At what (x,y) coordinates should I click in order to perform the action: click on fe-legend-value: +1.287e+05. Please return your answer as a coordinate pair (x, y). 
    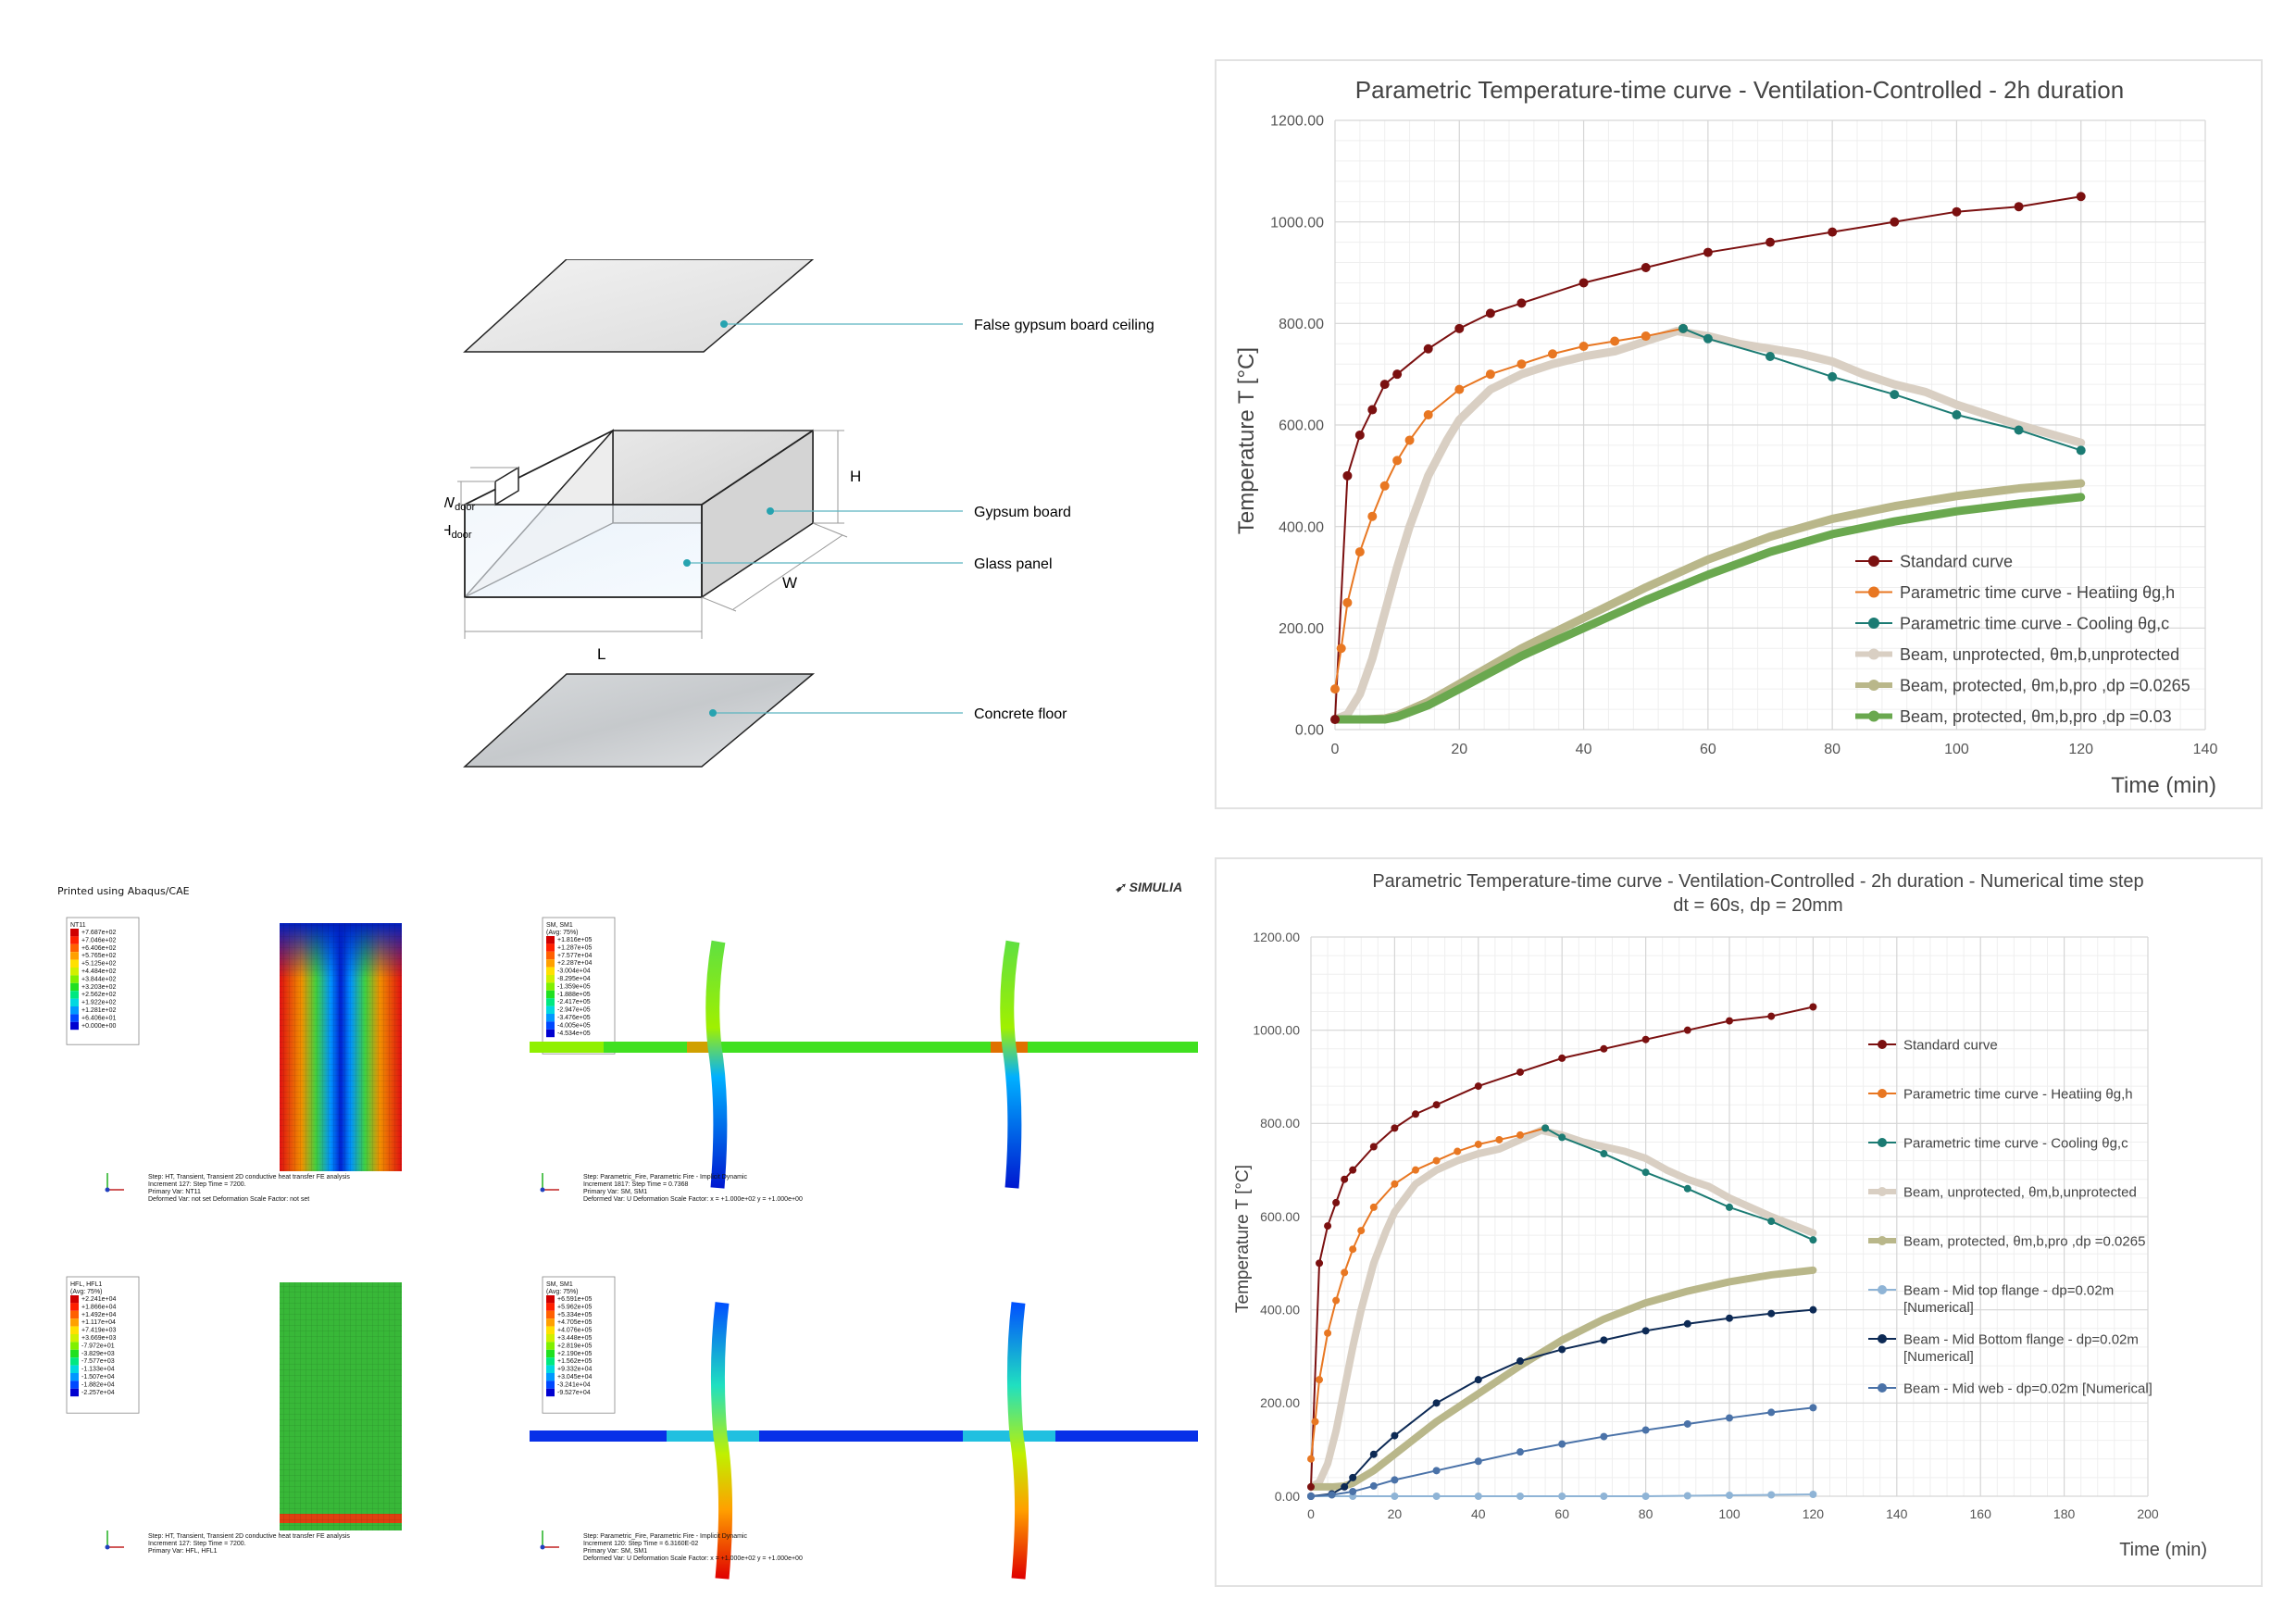
    Looking at the image, I should click on (574, 947).